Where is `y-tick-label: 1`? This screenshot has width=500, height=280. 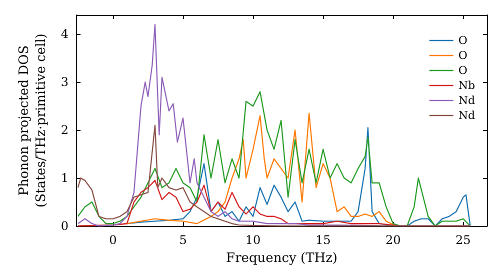 y-tick-label: 1 is located at coordinates (64, 178).